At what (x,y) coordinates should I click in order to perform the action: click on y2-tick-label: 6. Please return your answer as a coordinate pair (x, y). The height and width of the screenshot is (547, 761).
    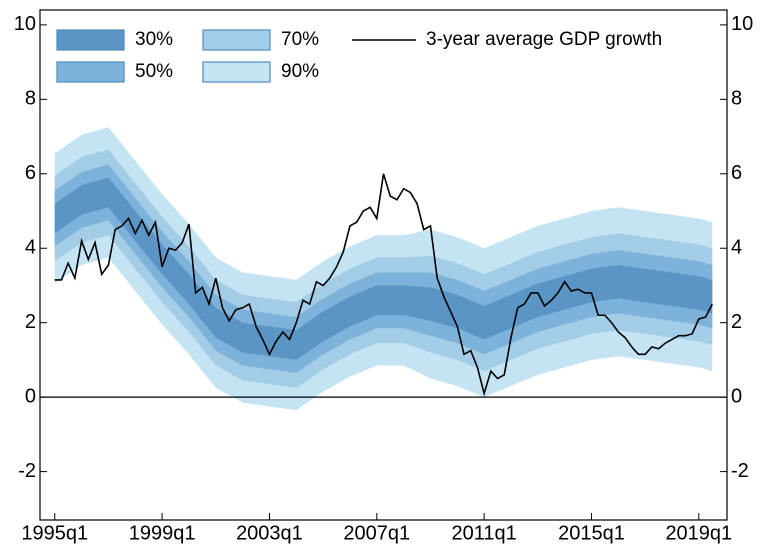
    Looking at the image, I should click on (736, 173).